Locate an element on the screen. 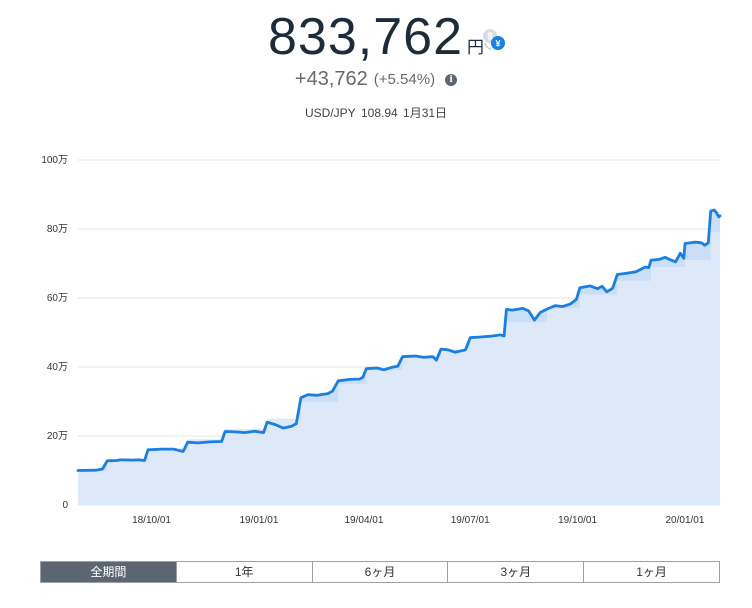  y-tick-label: 20万 is located at coordinates (57, 436).